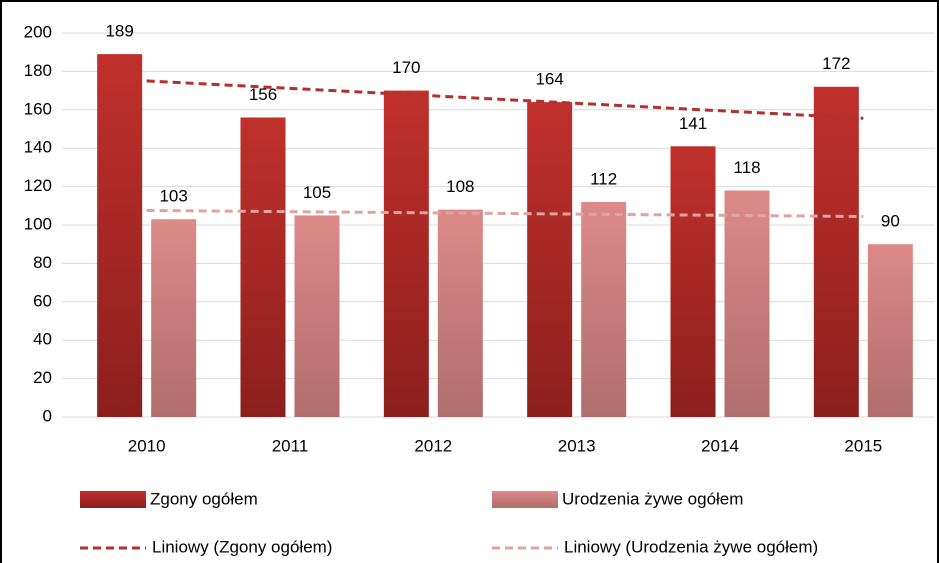 This screenshot has height=563, width=939. What do you see at coordinates (242, 546) in the screenshot?
I see `legend-label: Liniowy (Zgony ogółem)` at bounding box center [242, 546].